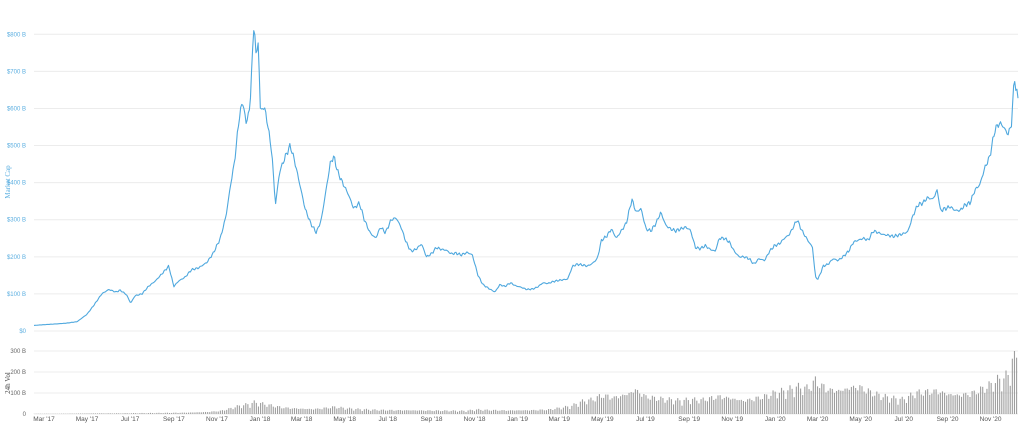  Describe the element at coordinates (991, 419) in the screenshot. I see `x-tick-label: Nov '20` at that location.